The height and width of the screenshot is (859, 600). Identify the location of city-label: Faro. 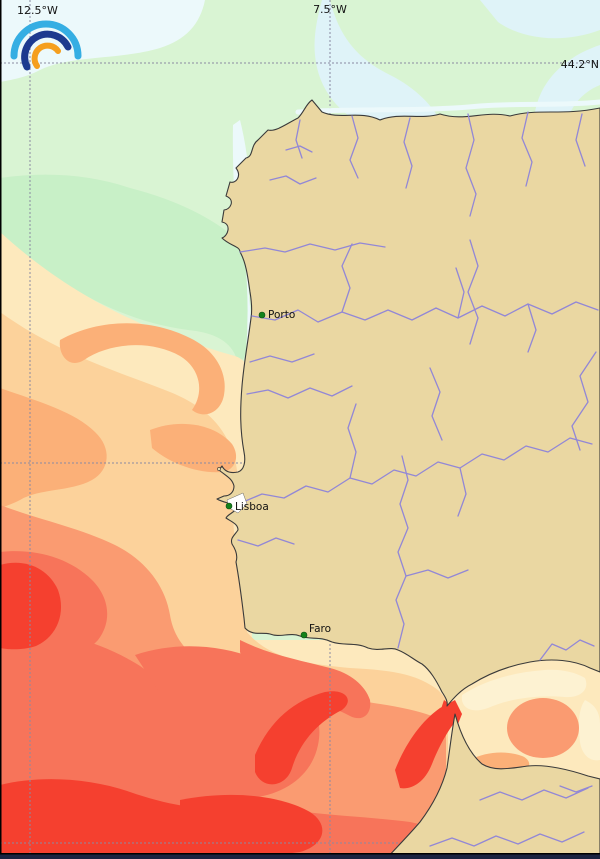
(320, 629).